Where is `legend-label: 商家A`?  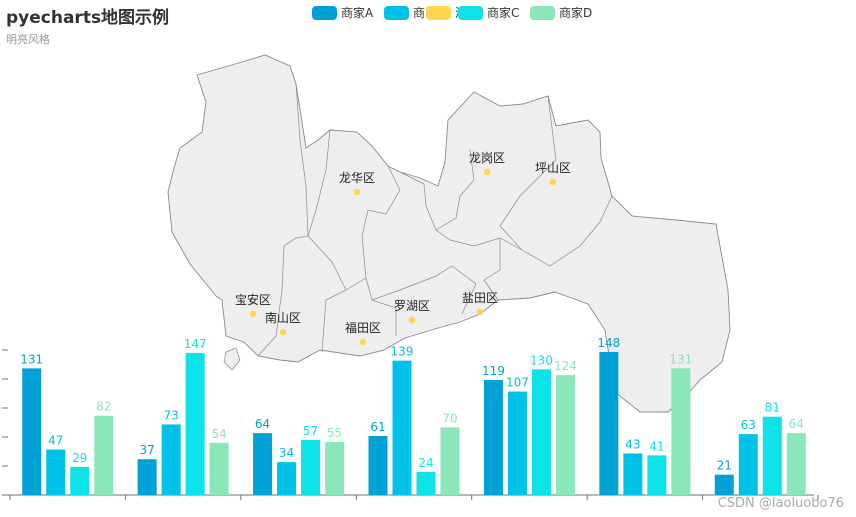
legend-label: 商家A is located at coordinates (357, 12).